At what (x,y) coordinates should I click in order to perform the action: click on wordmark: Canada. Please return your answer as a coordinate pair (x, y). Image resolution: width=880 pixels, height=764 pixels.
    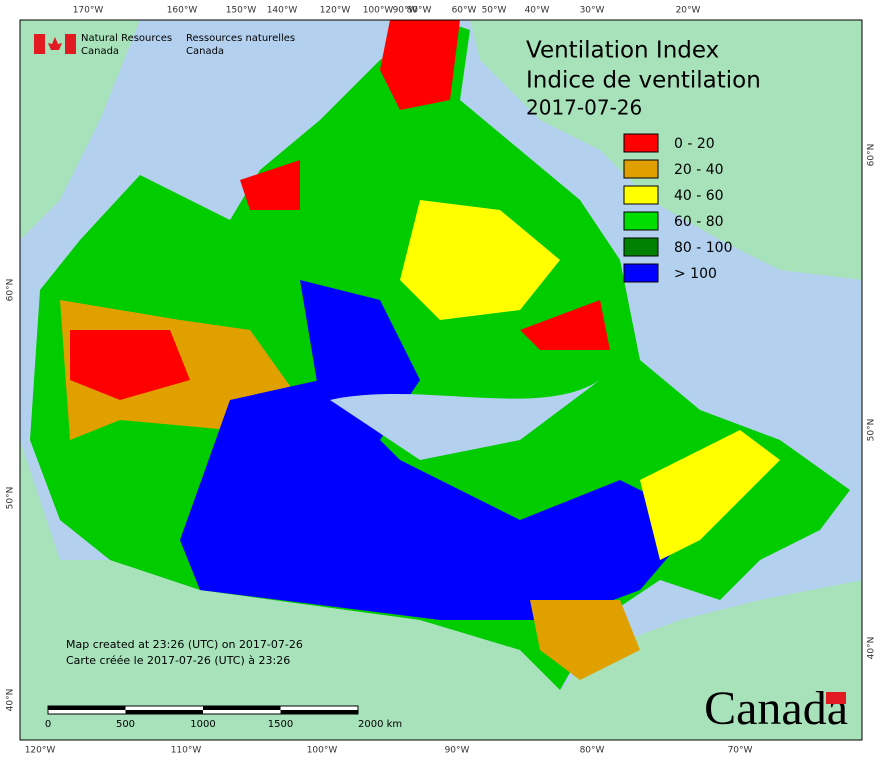
    Looking at the image, I should click on (776, 708).